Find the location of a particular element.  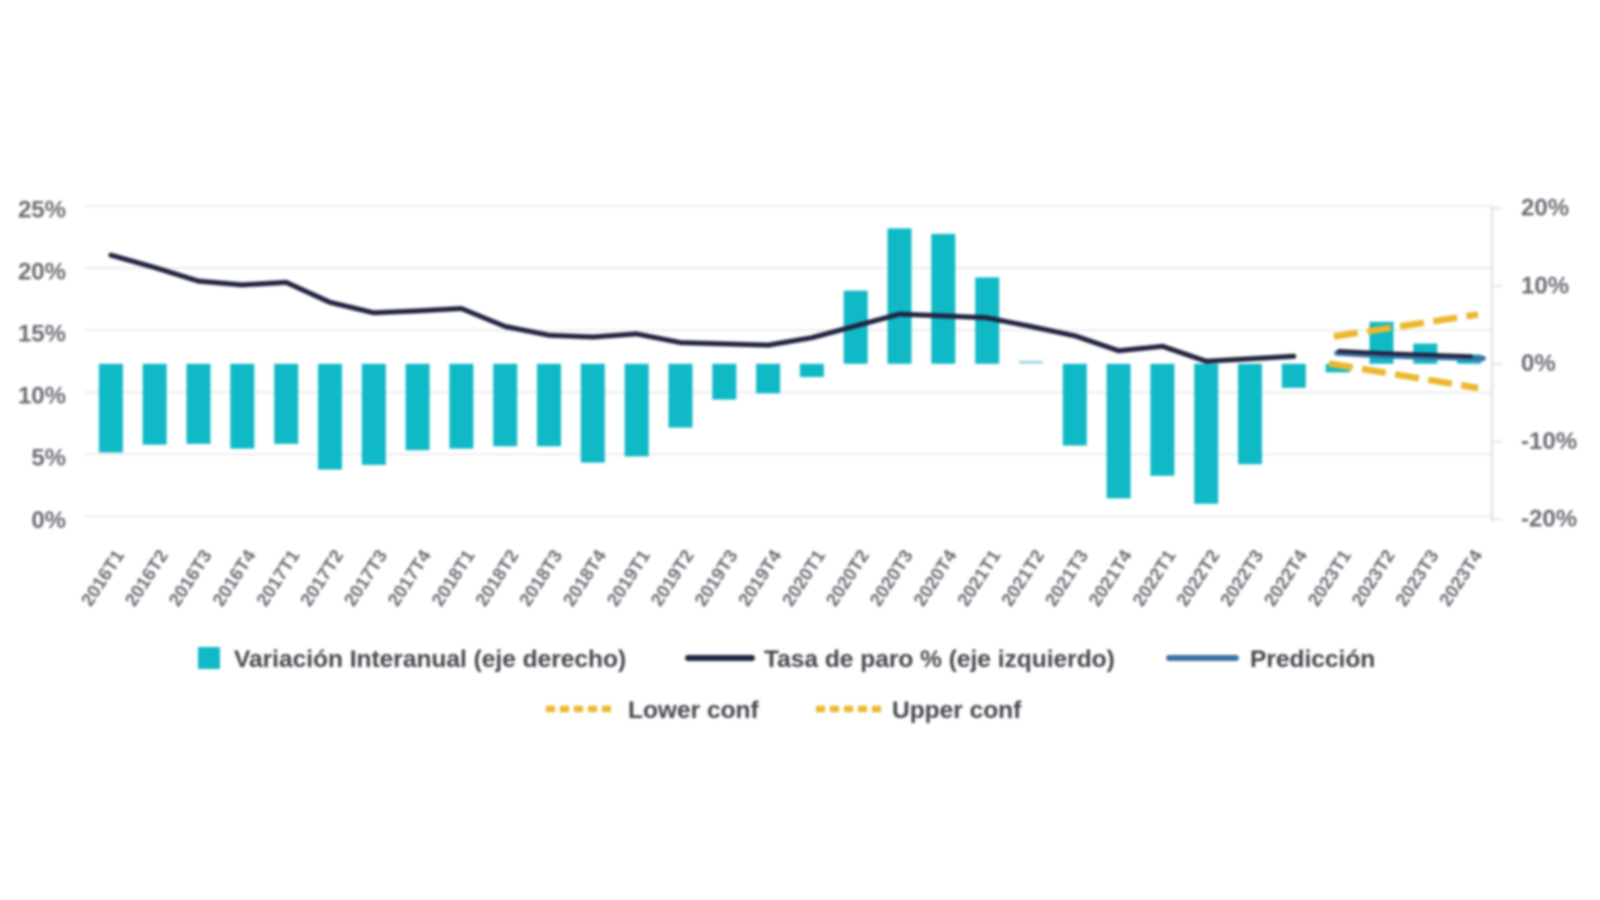

svg-text: 2020T1 is located at coordinates (803, 578).